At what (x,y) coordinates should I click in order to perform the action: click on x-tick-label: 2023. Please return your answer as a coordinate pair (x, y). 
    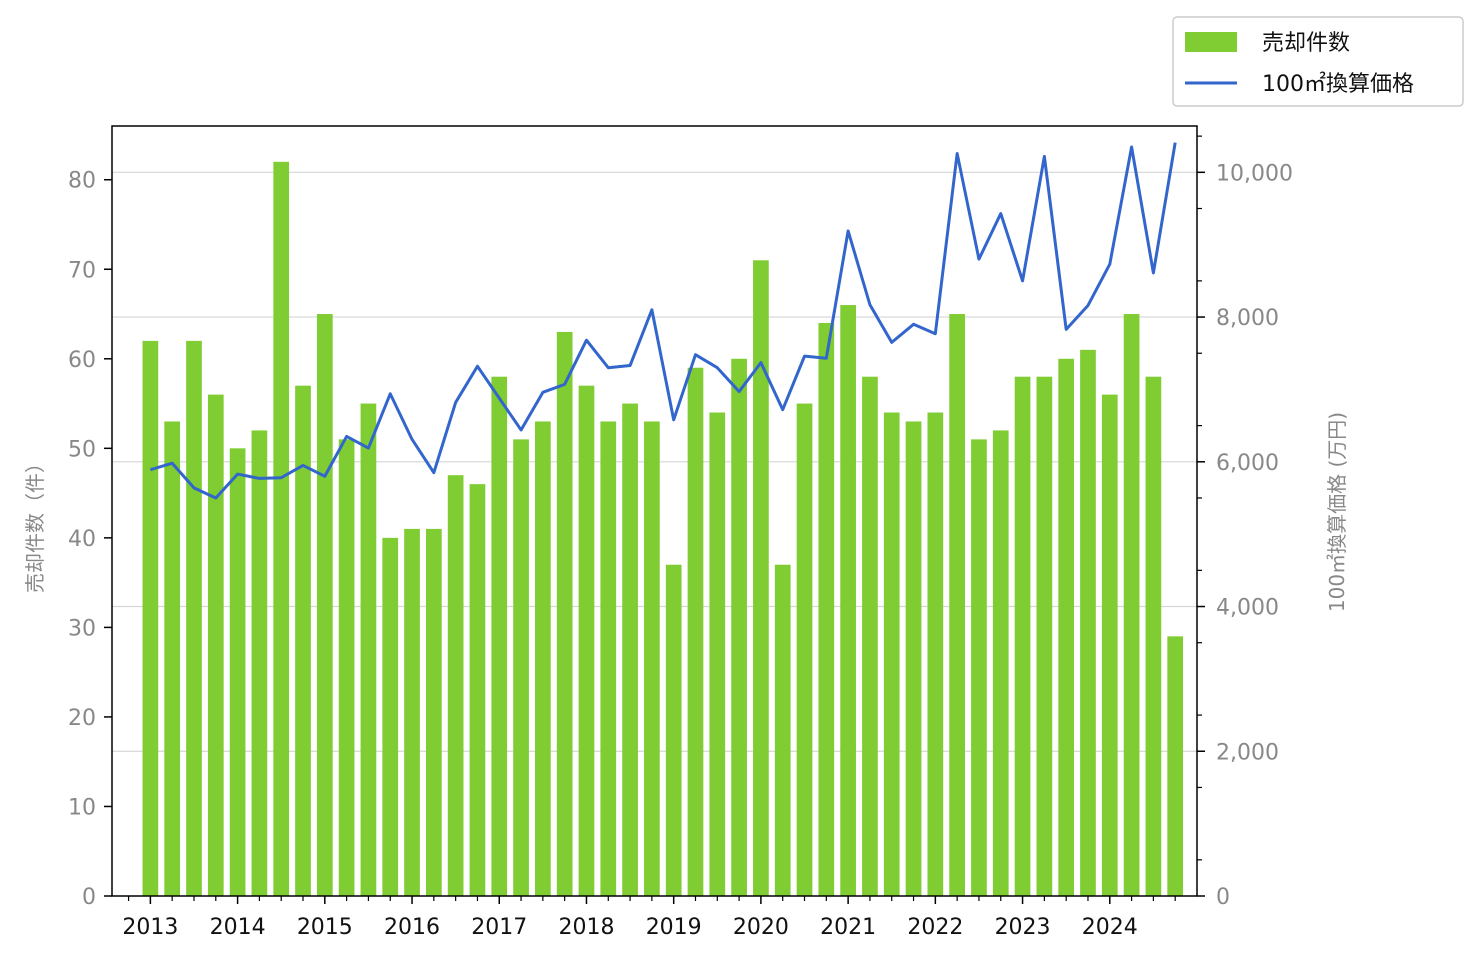
    Looking at the image, I should click on (1023, 927).